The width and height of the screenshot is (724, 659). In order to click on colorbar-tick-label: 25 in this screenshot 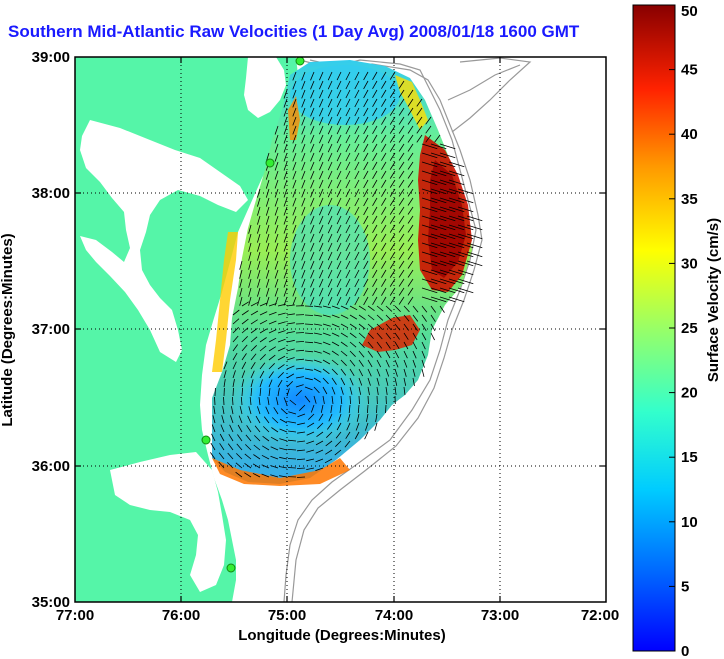, I will do `click(689, 328)`.